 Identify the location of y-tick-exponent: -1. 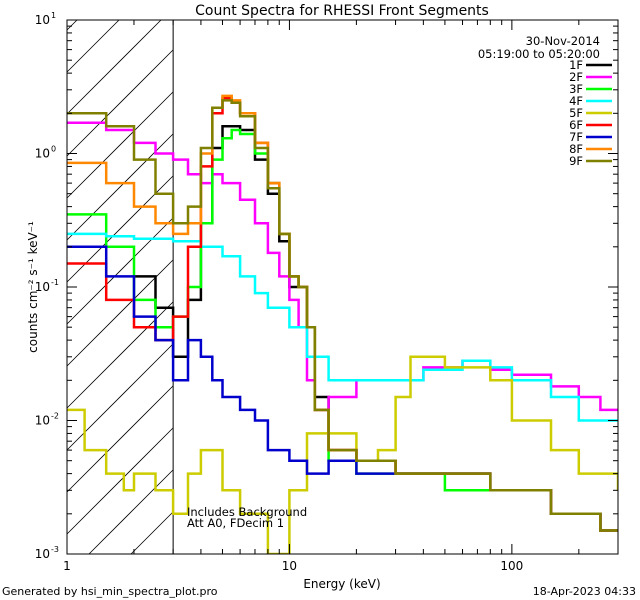
(55, 282).